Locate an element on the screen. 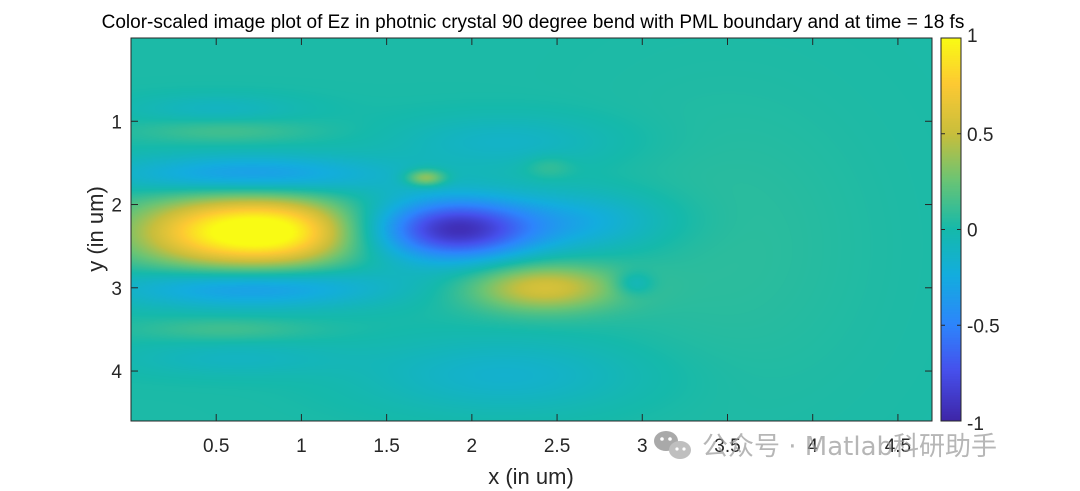 The height and width of the screenshot is (491, 1080). colorbar-tick-label: -1 is located at coordinates (975, 424).